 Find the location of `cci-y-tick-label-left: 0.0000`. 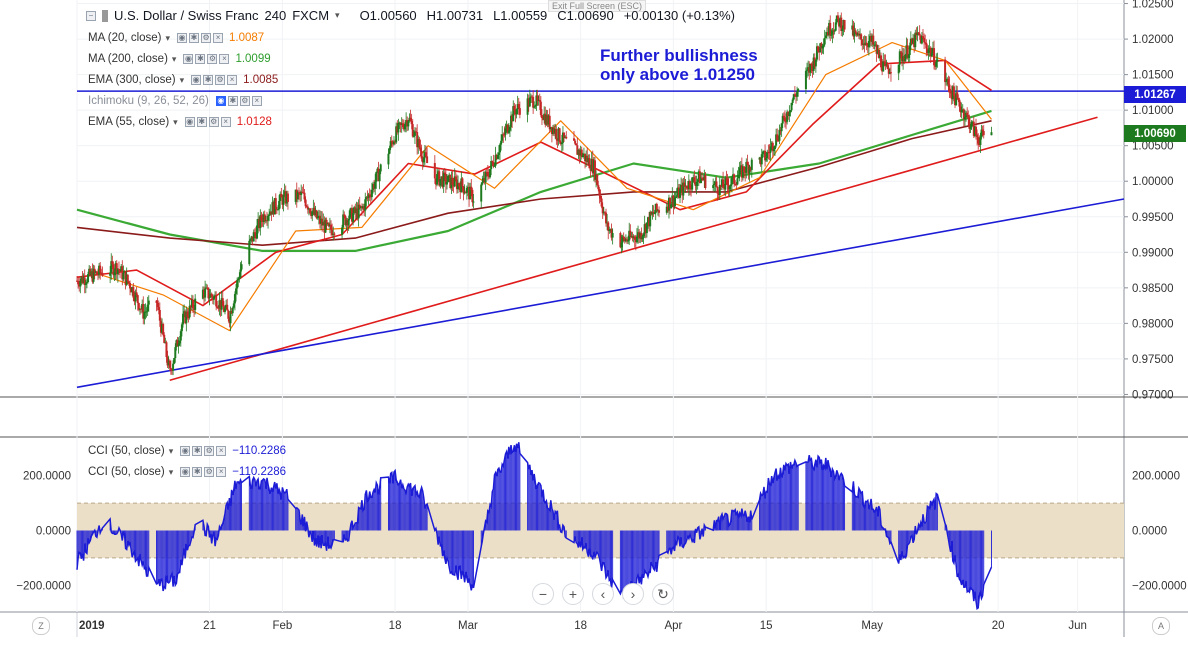

cci-y-tick-label-left: 0.0000 is located at coordinates (53, 531).